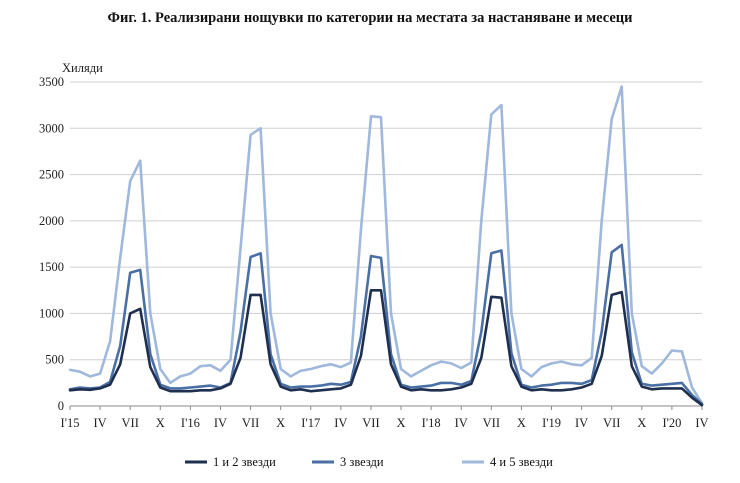 The height and width of the screenshot is (483, 740). I want to click on y-tick-label: 1500, so click(51, 267).